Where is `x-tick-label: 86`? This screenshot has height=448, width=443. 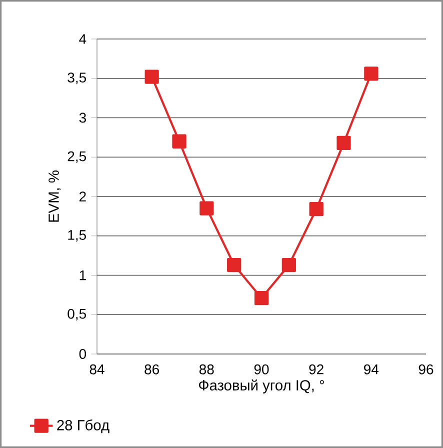 x-tick-label: 86 is located at coordinates (151, 369).